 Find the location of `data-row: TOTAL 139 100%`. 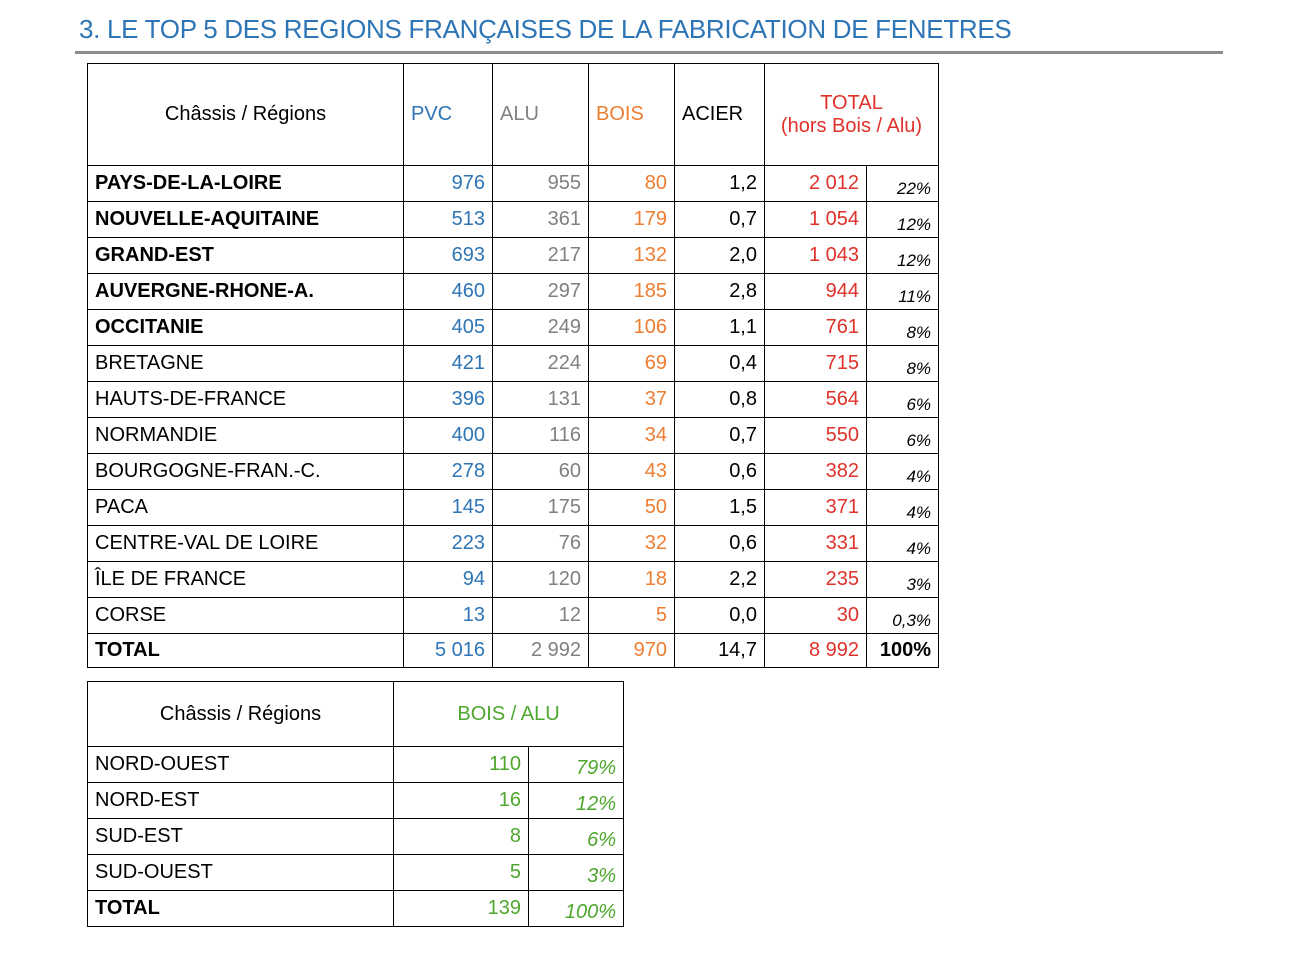

data-row: TOTAL 139 100% is located at coordinates (356, 908).